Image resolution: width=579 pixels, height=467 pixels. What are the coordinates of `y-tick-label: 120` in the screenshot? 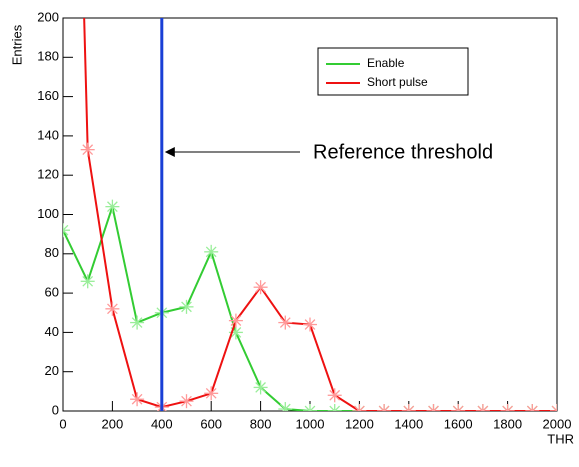 It's located at (48, 174).